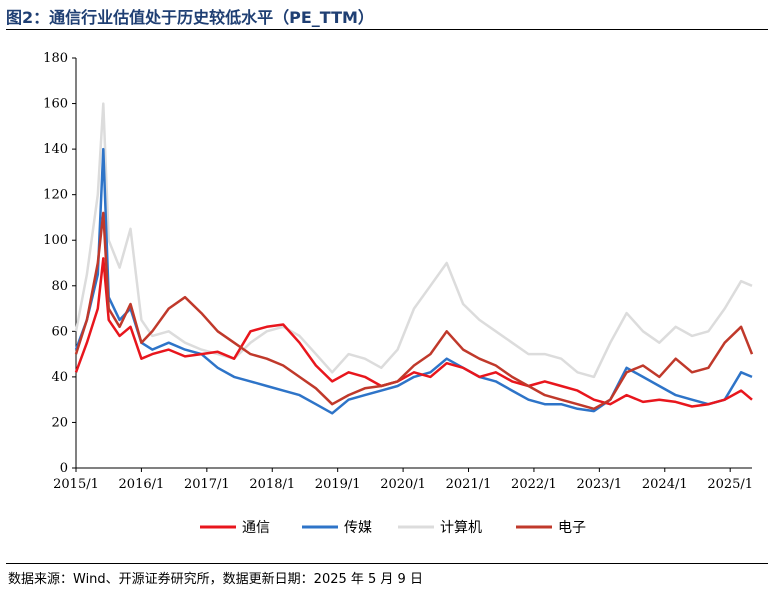 The height and width of the screenshot is (593, 774). What do you see at coordinates (272, 484) in the screenshot?
I see `x-tick-label: 2018/1` at bounding box center [272, 484].